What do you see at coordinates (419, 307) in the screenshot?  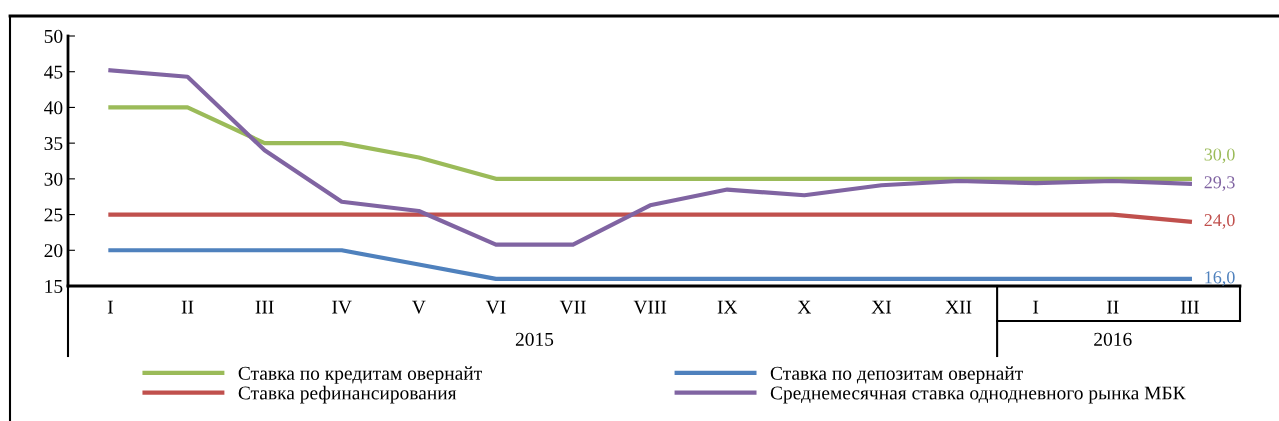 I see `x-tick-label: V` at bounding box center [419, 307].